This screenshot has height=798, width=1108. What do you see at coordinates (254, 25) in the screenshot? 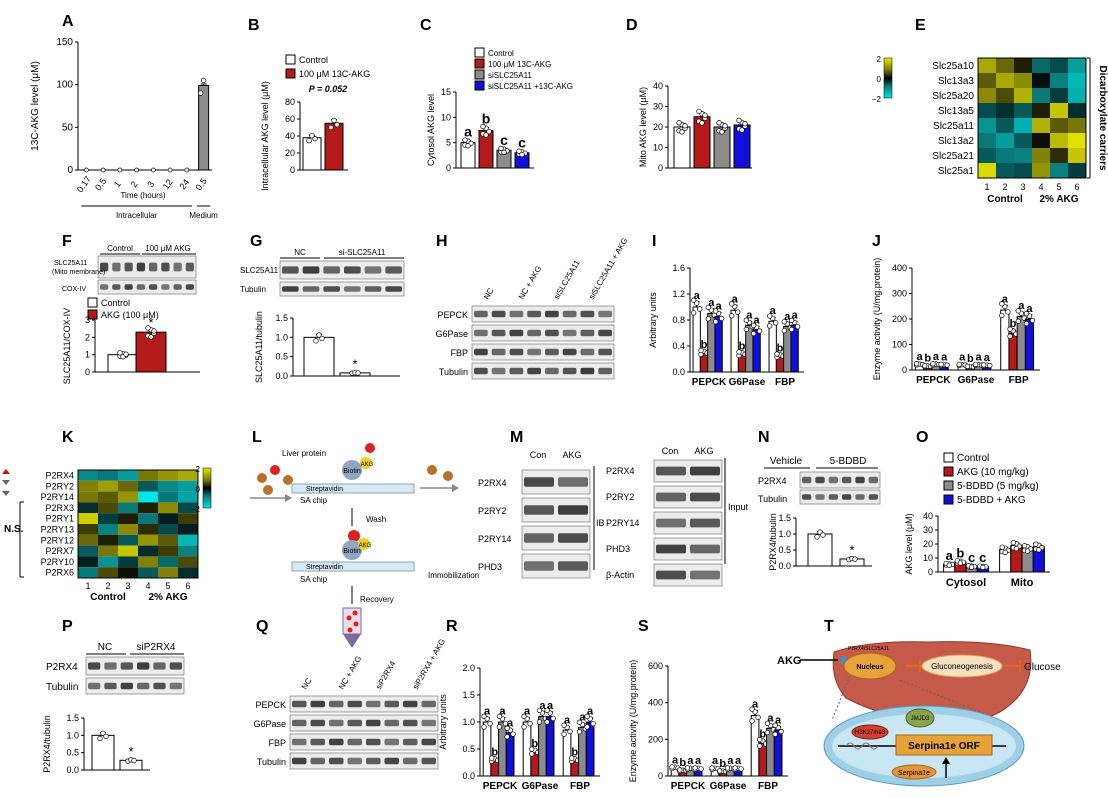
I see `panel-letter: B` at bounding box center [254, 25].